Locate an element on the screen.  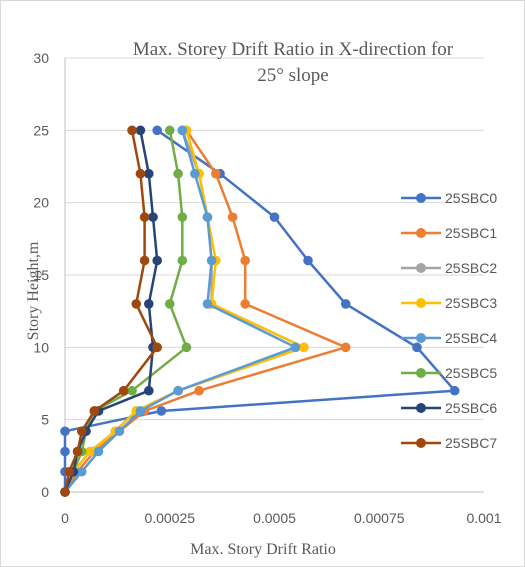
legend-label: 25SBC1 is located at coordinates (471, 233).